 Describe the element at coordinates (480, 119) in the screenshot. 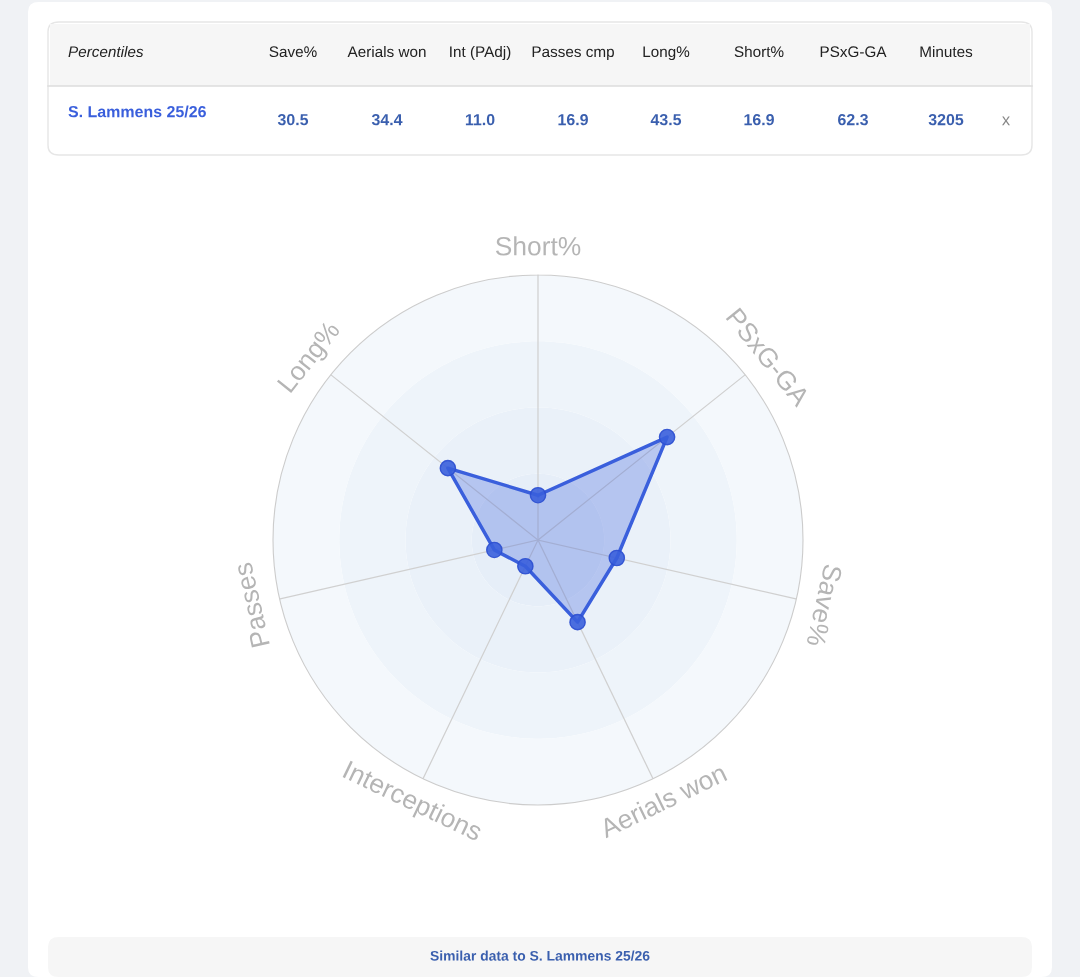

I see `text: 11.0` at that location.